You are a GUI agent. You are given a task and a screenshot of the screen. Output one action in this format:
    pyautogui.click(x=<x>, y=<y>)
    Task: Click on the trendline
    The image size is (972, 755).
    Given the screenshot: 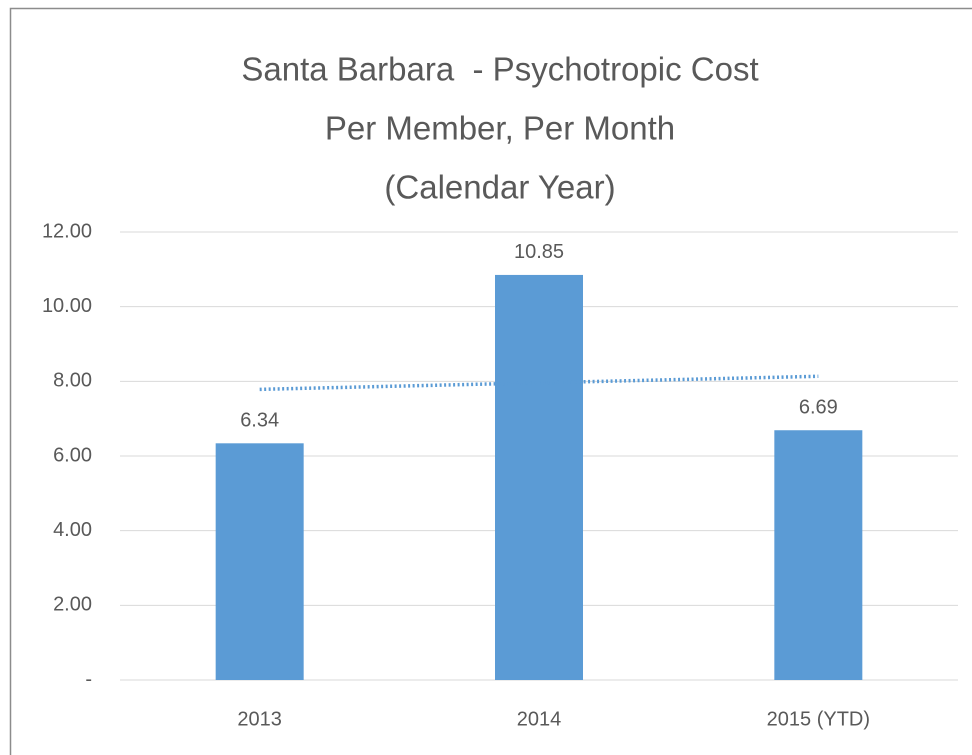 What is the action you would take?
    pyautogui.click(x=539, y=383)
    